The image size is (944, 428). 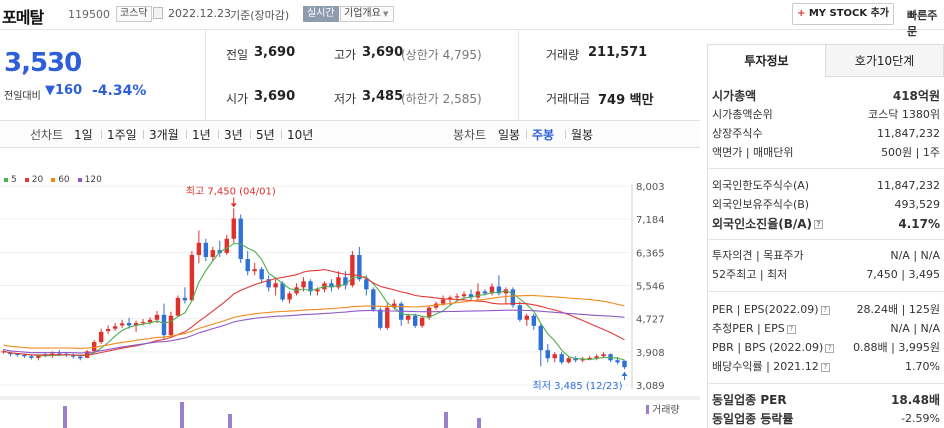 What do you see at coordinates (898, 309) in the screenshot?
I see `per-value: 28.24배 | 125원` at bounding box center [898, 309].